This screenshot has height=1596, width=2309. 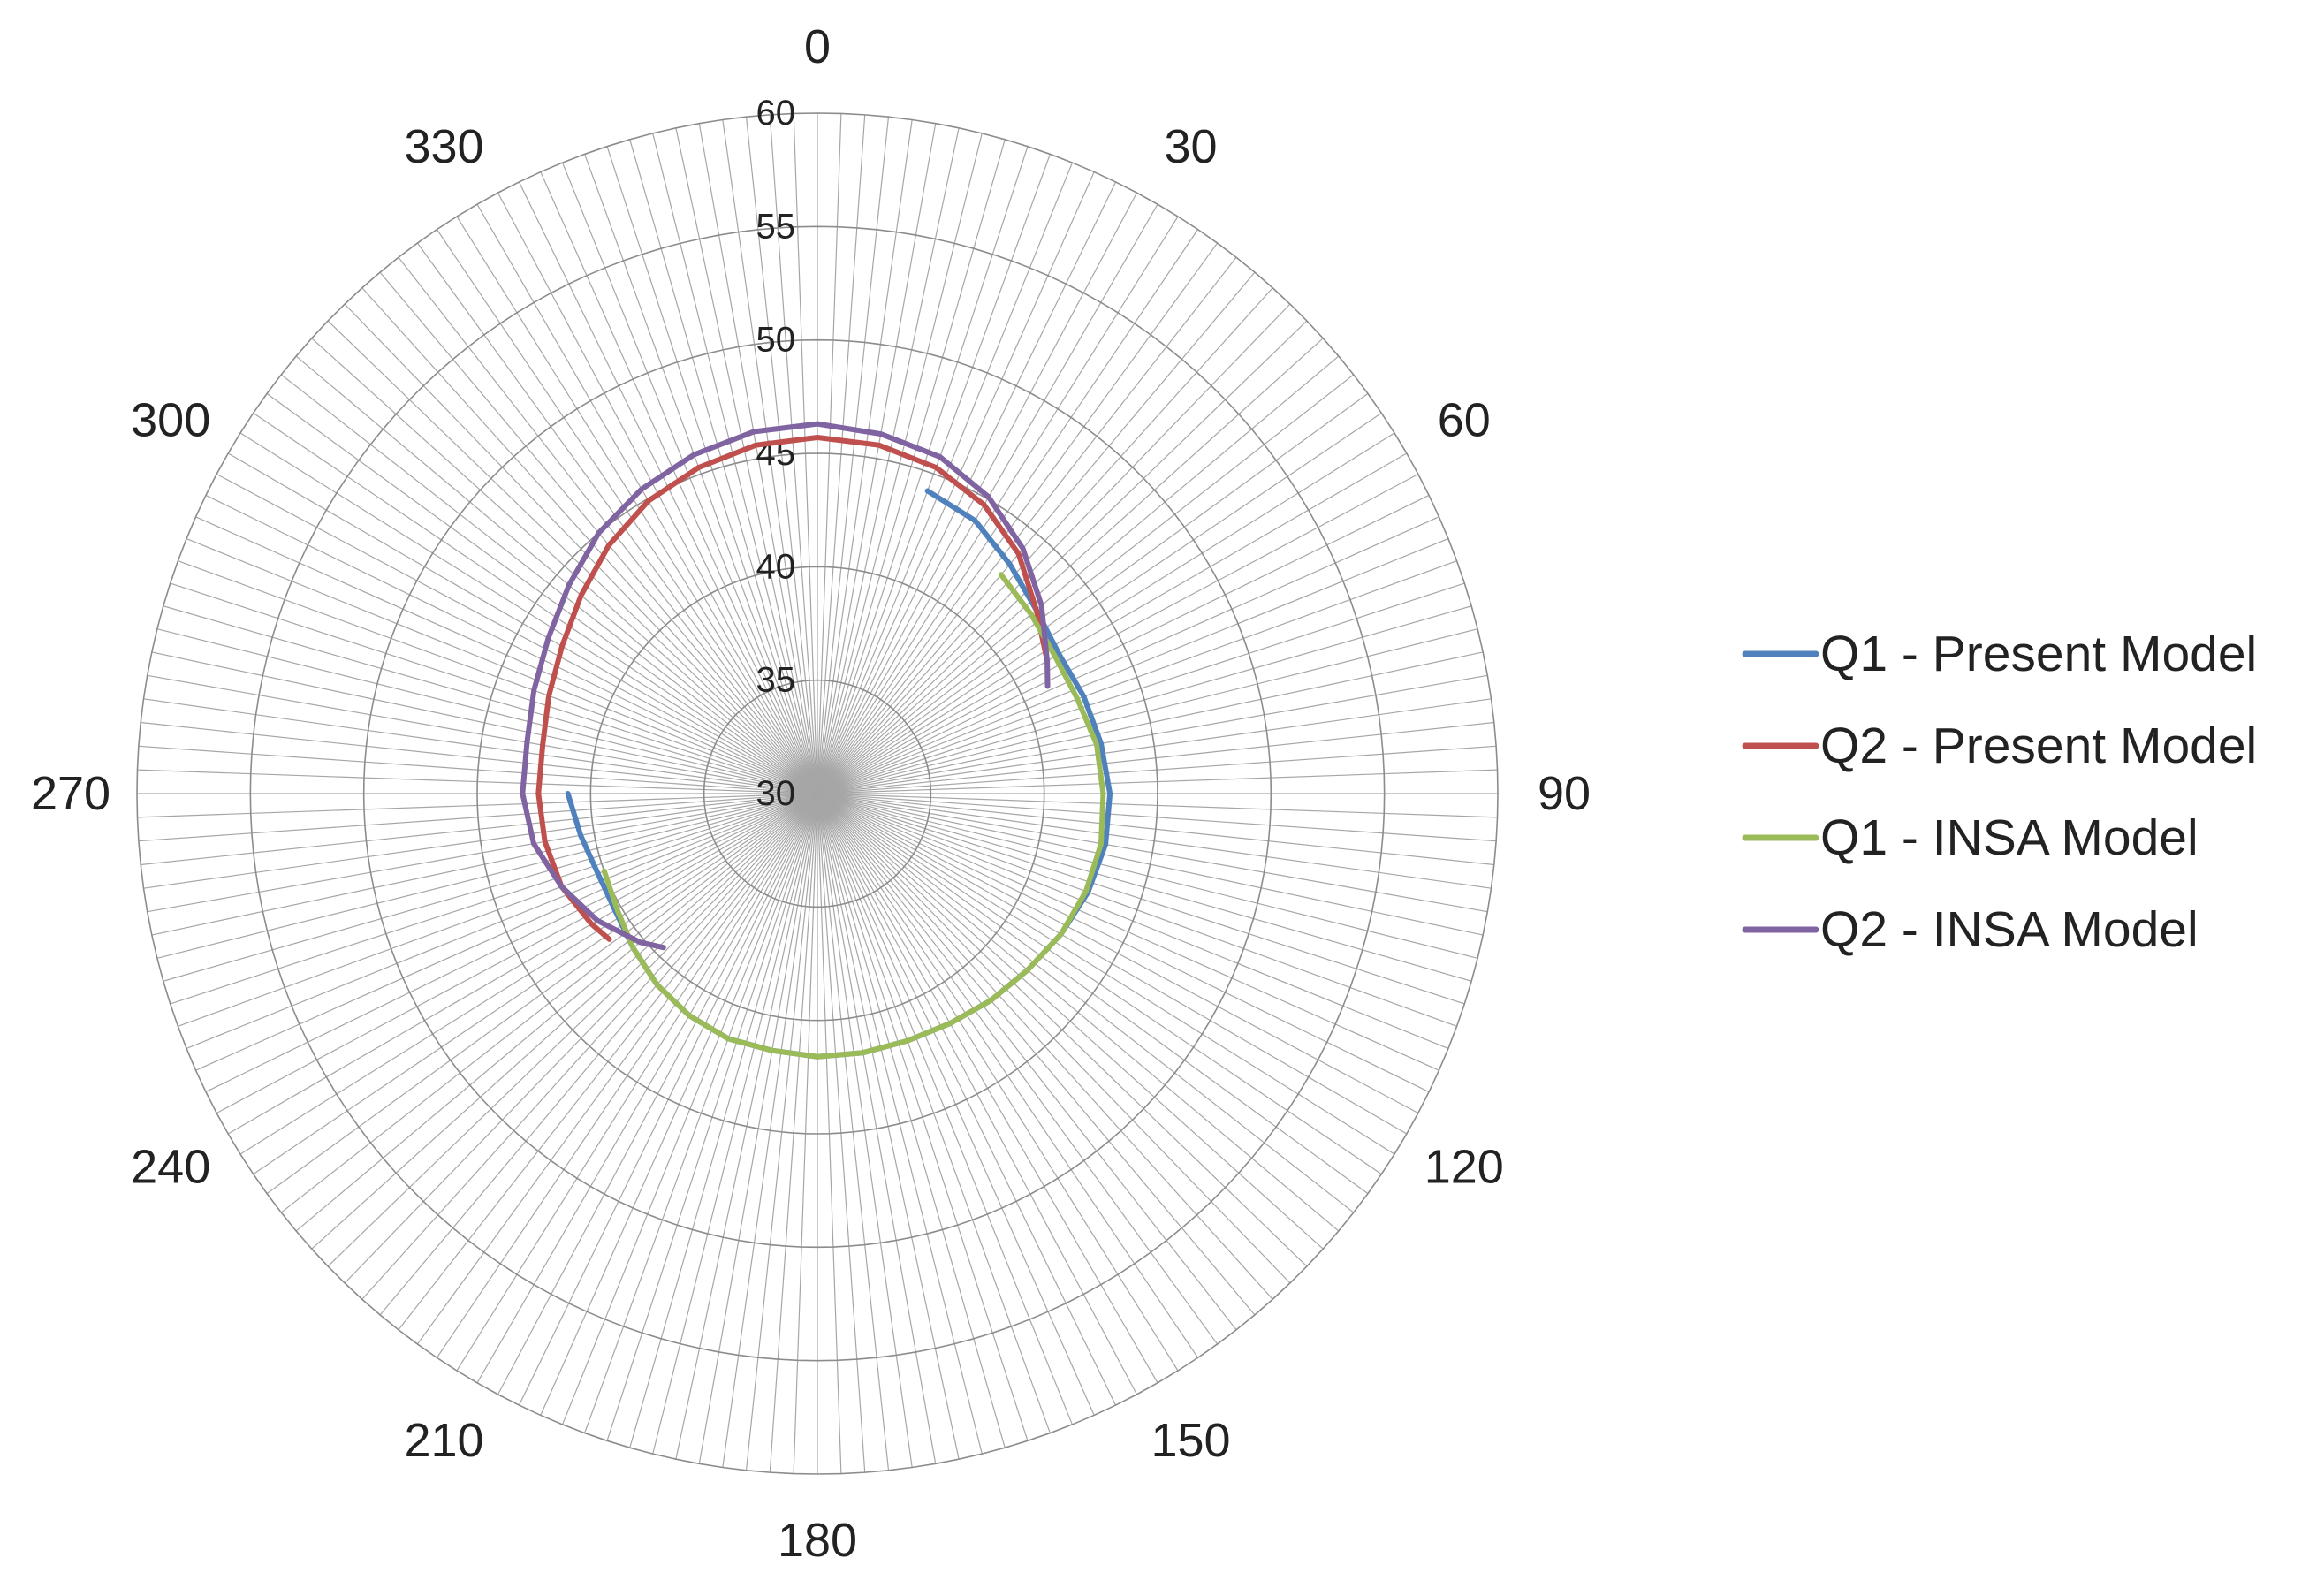 What do you see at coordinates (2010, 929) in the screenshot?
I see `legend-label: Q2 - INSA Model` at bounding box center [2010, 929].